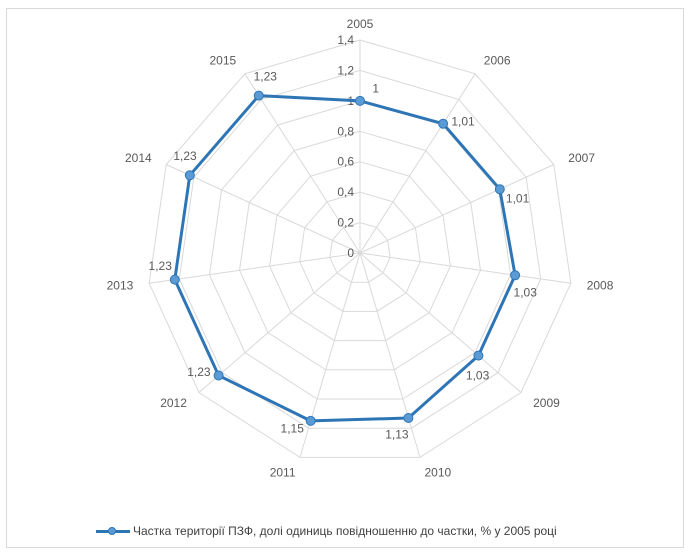 The image size is (692, 553). What do you see at coordinates (600, 286) in the screenshot?
I see `category-label: 2008` at bounding box center [600, 286].